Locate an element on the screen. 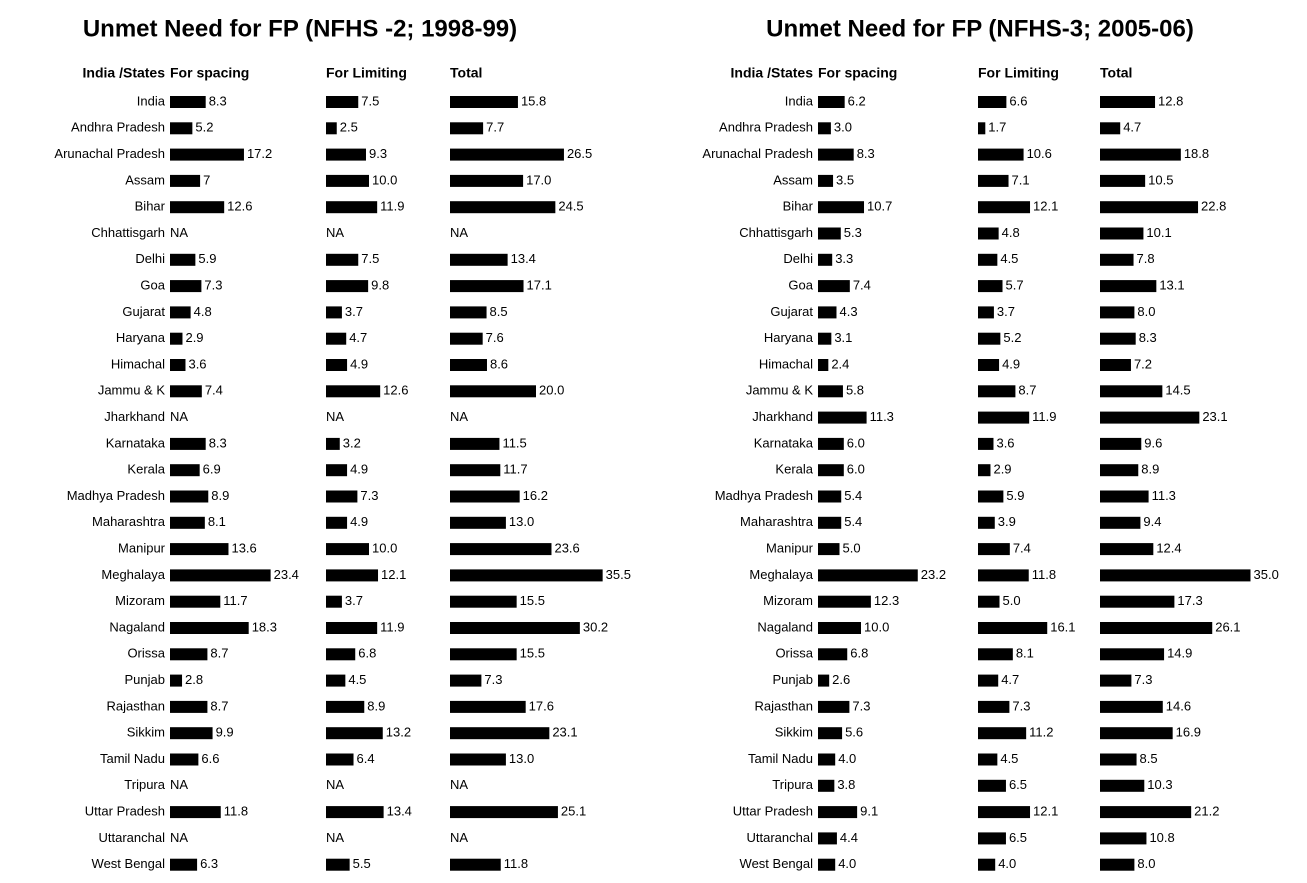  chart-title: Unmet Need for FP (NFHS-3; 2005-06) is located at coordinates (980, 28).